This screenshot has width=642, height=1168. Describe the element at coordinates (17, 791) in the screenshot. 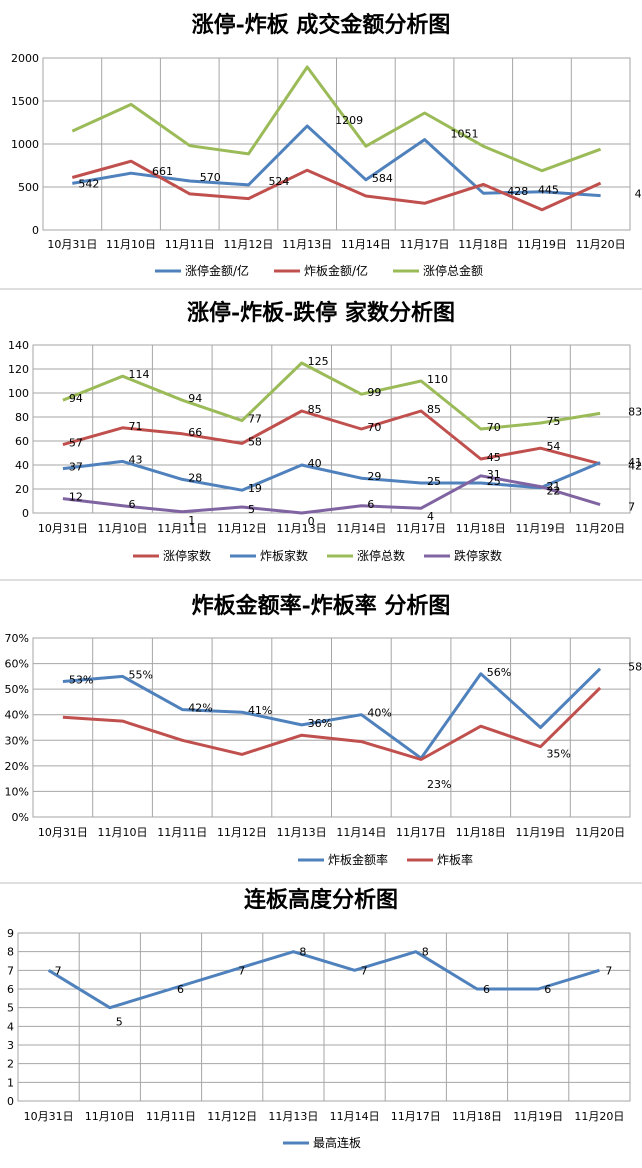

I see `y-tick-label: 10%` at that location.